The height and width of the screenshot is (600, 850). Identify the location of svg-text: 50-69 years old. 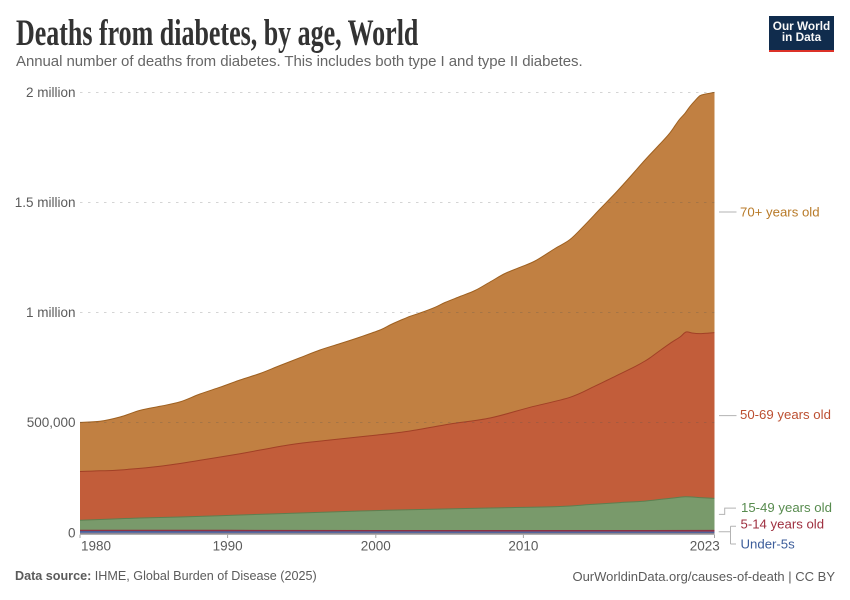
(785, 414).